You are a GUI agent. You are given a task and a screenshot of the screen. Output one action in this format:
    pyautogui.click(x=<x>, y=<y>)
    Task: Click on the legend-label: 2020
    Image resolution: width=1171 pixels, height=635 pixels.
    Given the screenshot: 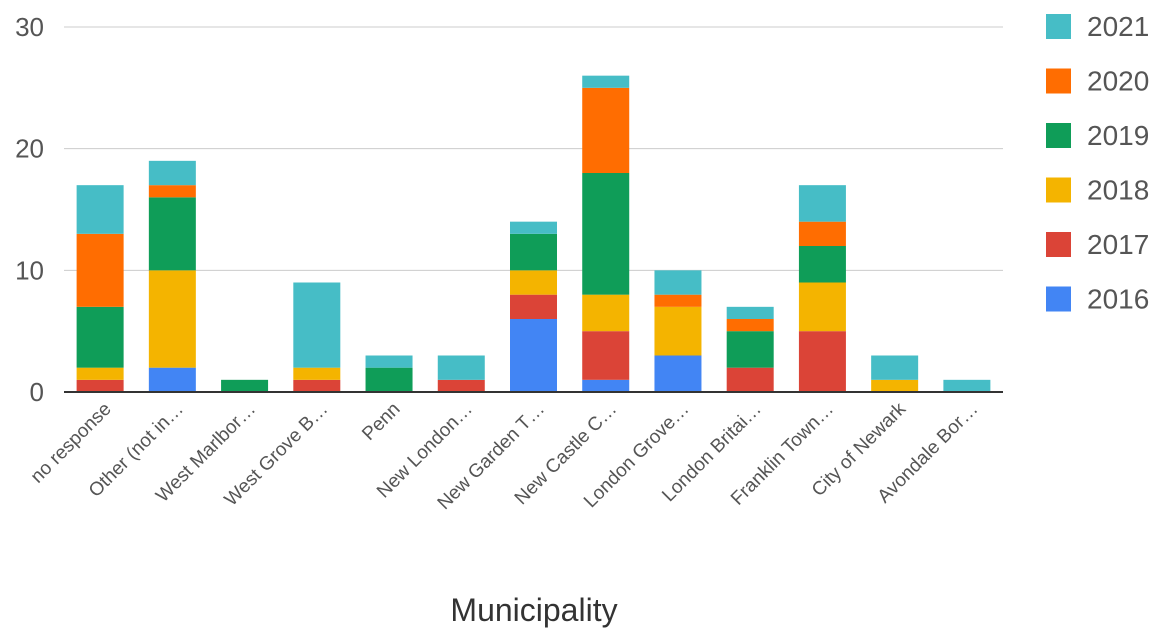 What is the action you would take?
    pyautogui.click(x=1118, y=81)
    